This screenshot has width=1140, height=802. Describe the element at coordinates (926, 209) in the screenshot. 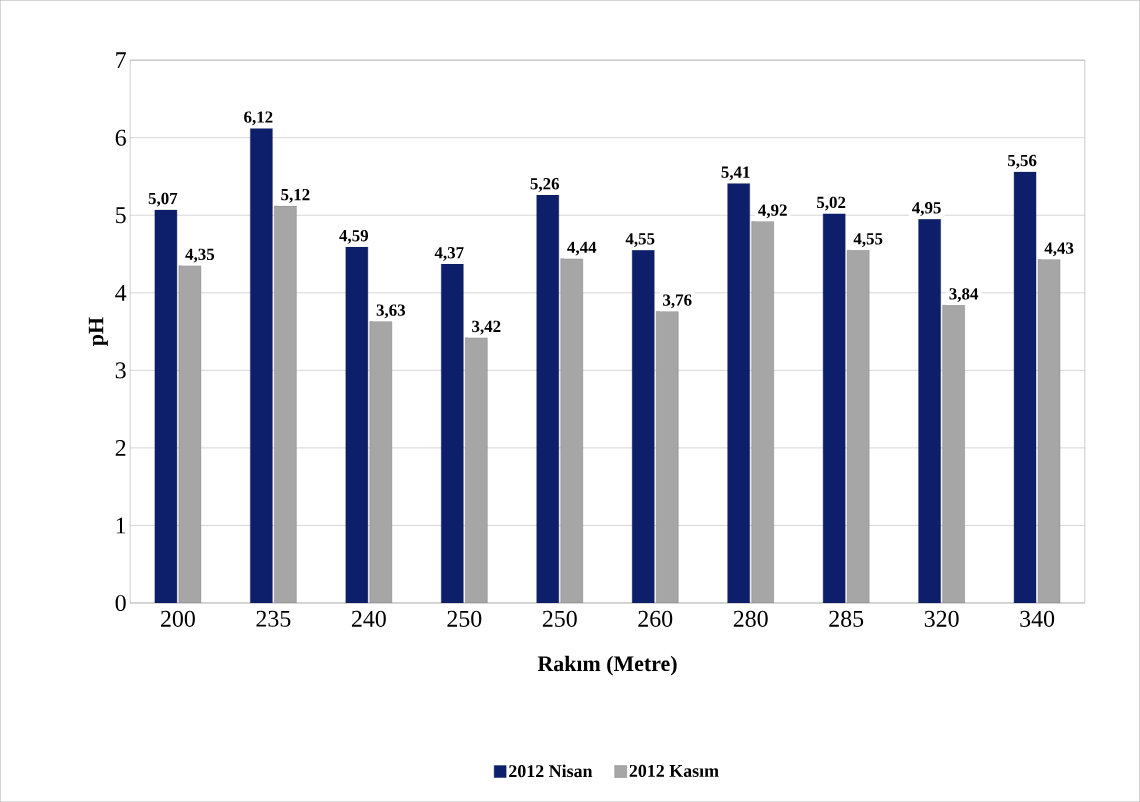

I see `data-label: 4,95` at that location.